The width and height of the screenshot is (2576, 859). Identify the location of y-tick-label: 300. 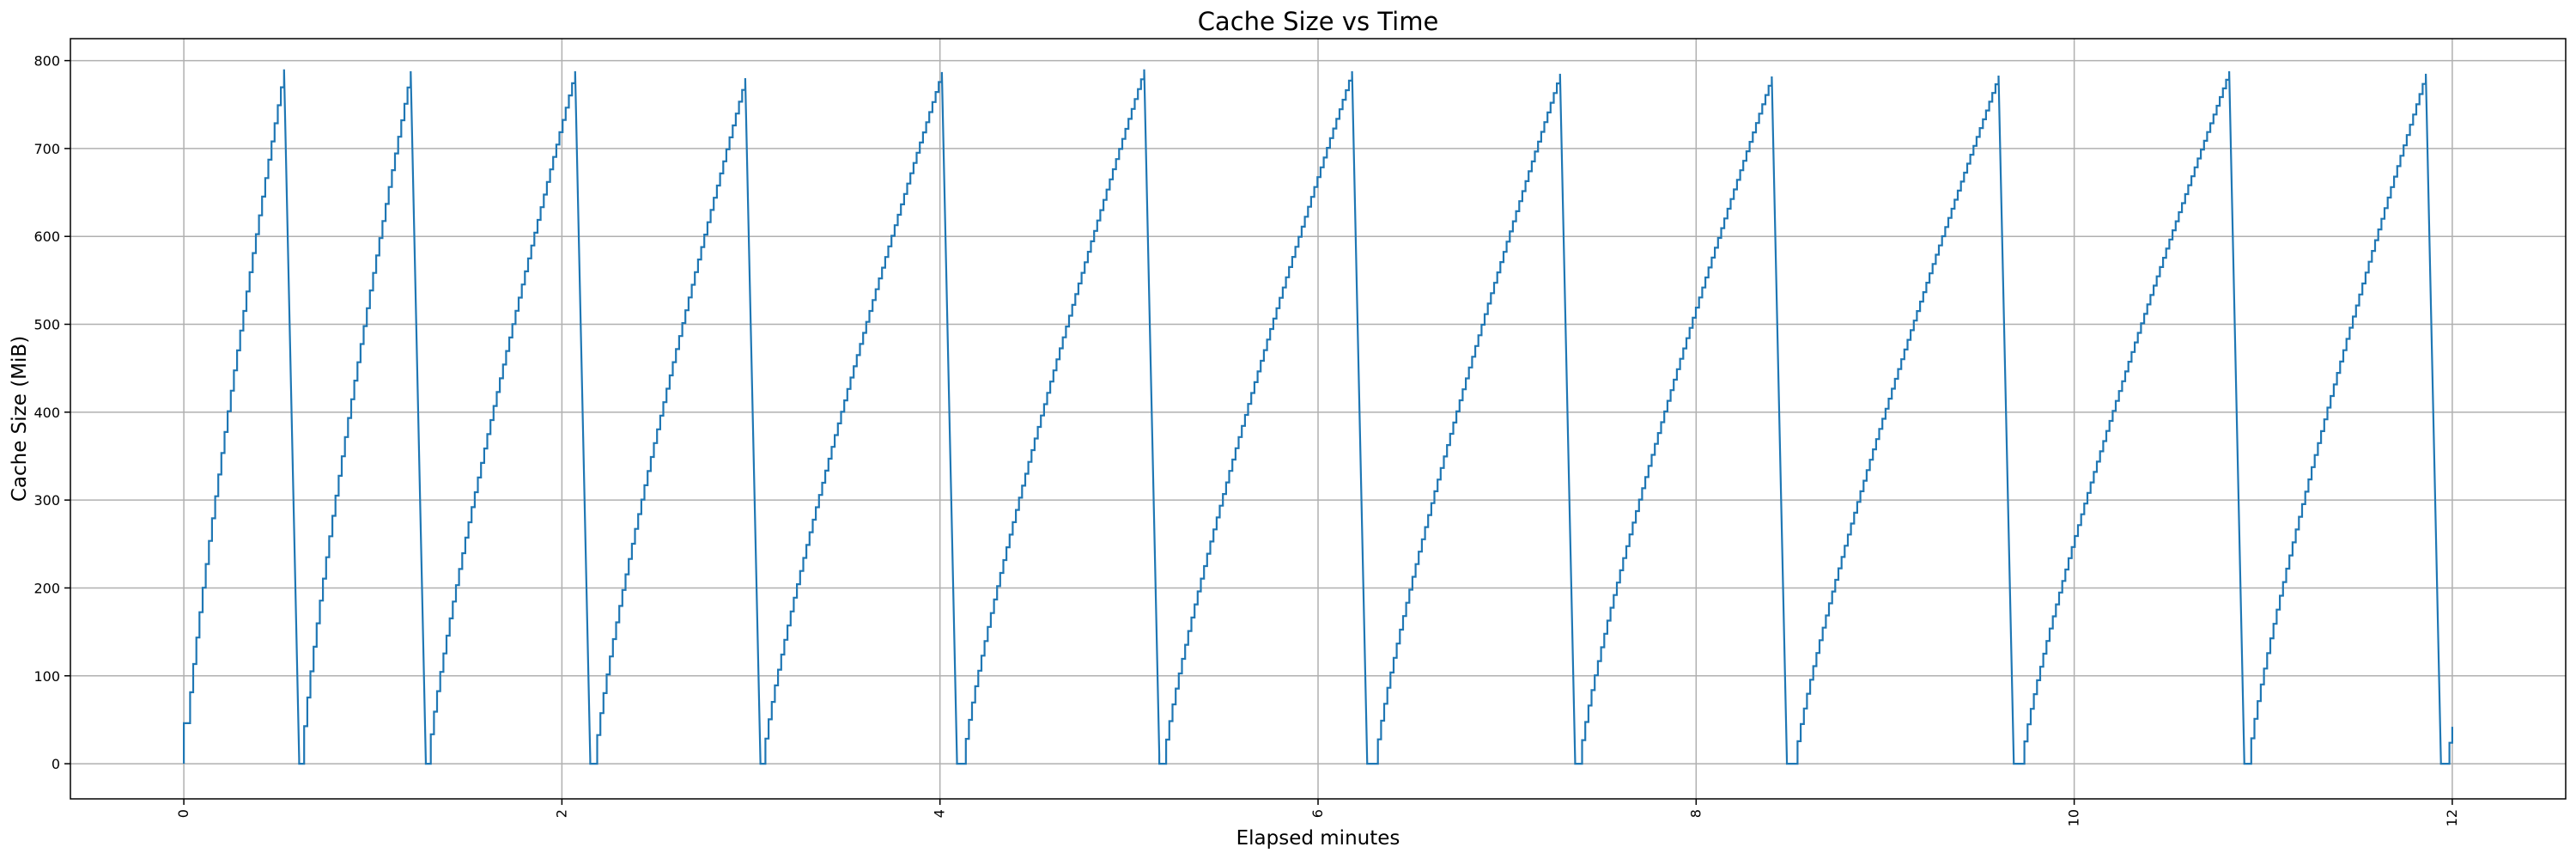
(46, 501).